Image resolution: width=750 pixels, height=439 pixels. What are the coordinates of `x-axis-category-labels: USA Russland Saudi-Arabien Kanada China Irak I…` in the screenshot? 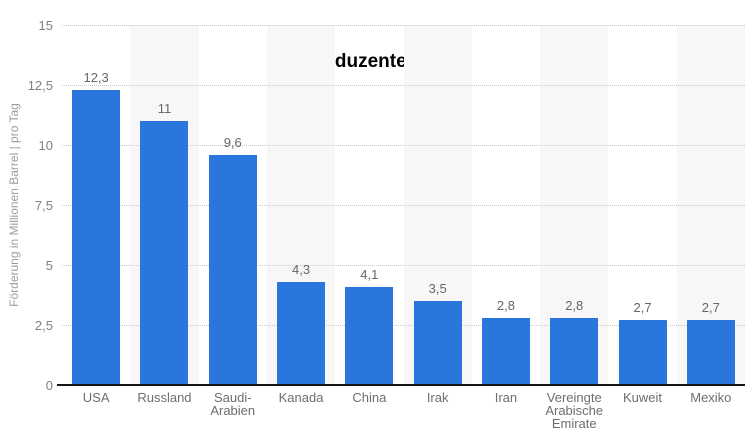 It's located at (403, 415).